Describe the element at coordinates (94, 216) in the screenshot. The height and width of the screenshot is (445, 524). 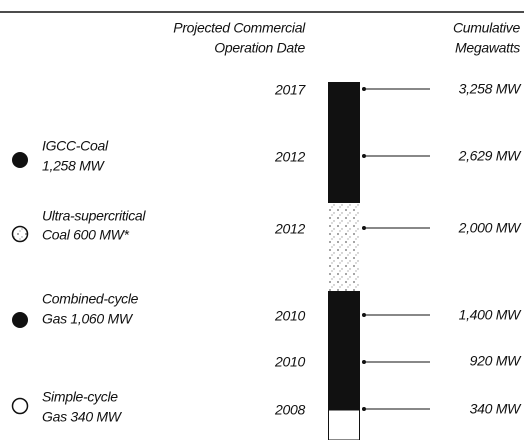
I see `legend-label: Ultra-supercritical` at that location.